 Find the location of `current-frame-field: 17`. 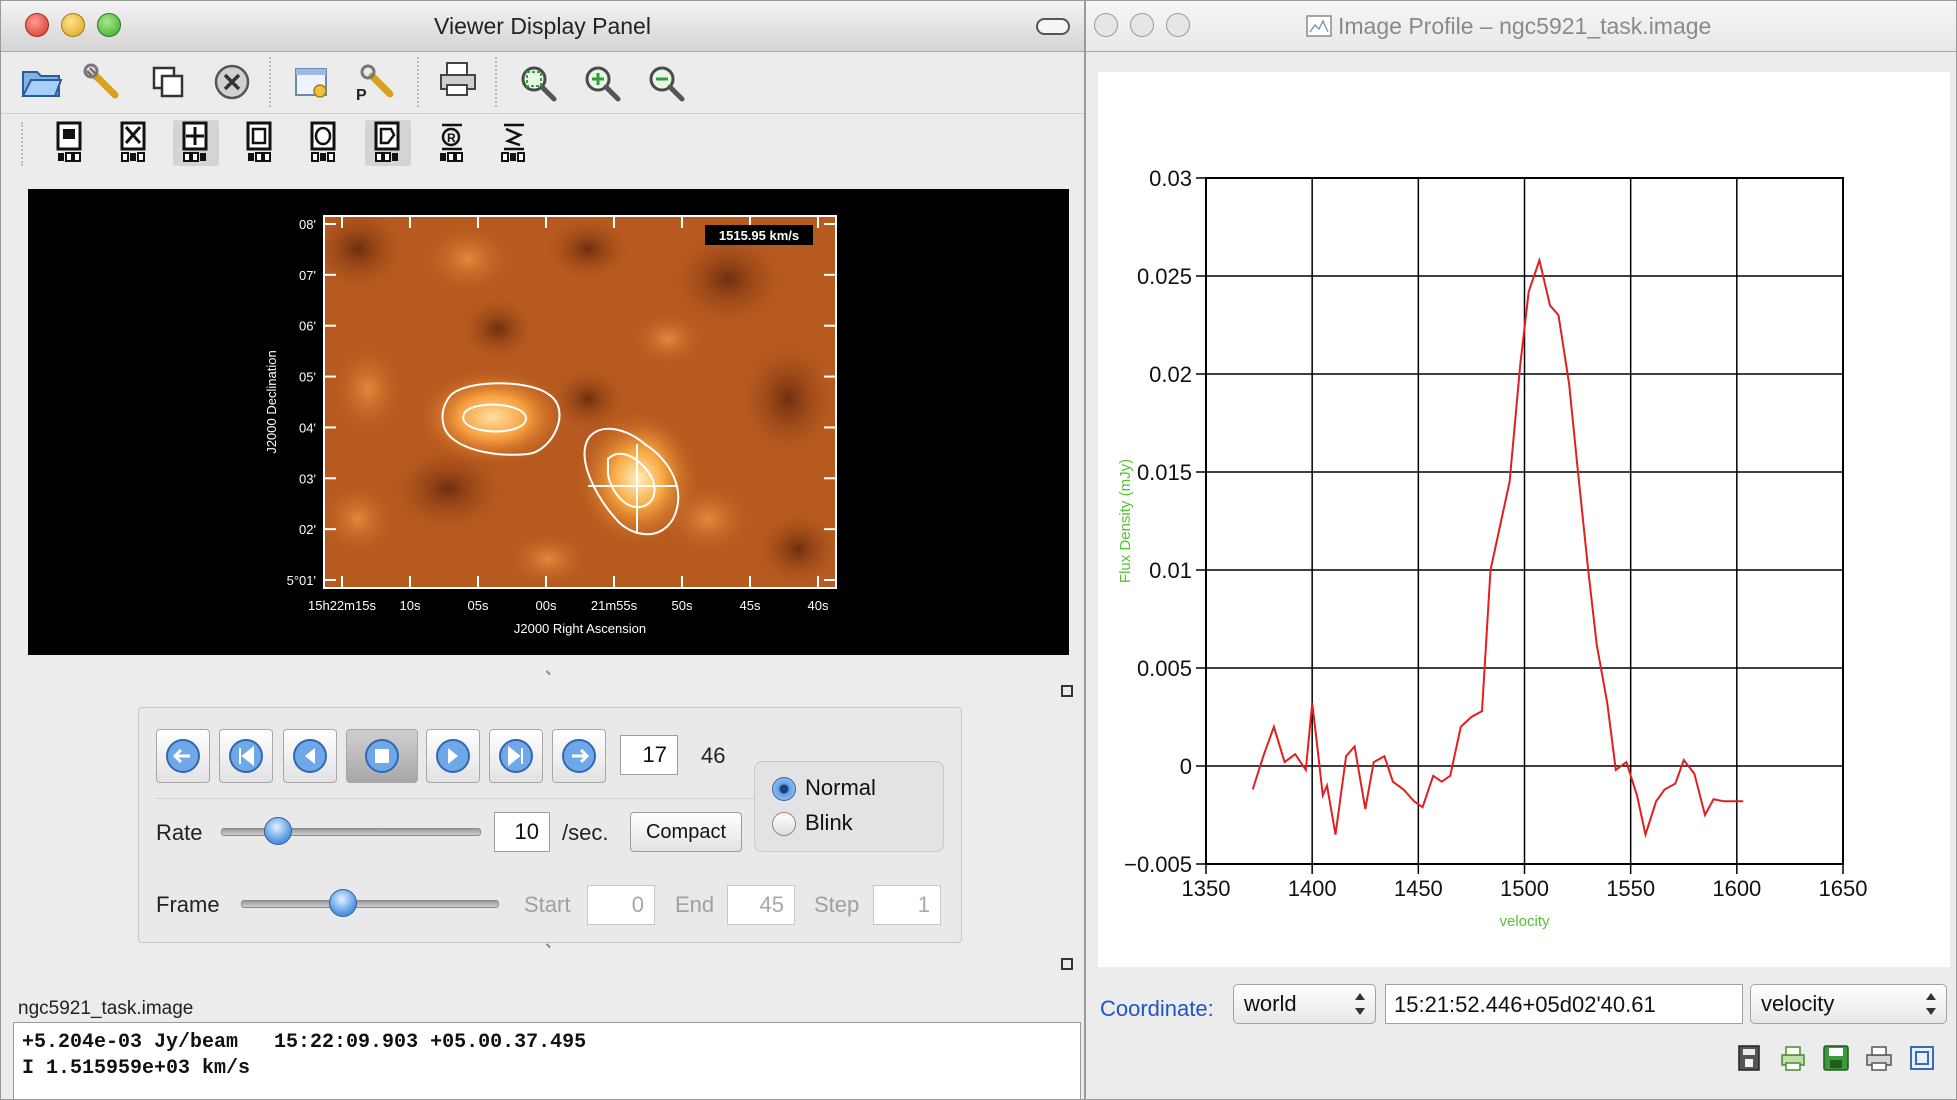

current-frame-field: 17 is located at coordinates (649, 755).